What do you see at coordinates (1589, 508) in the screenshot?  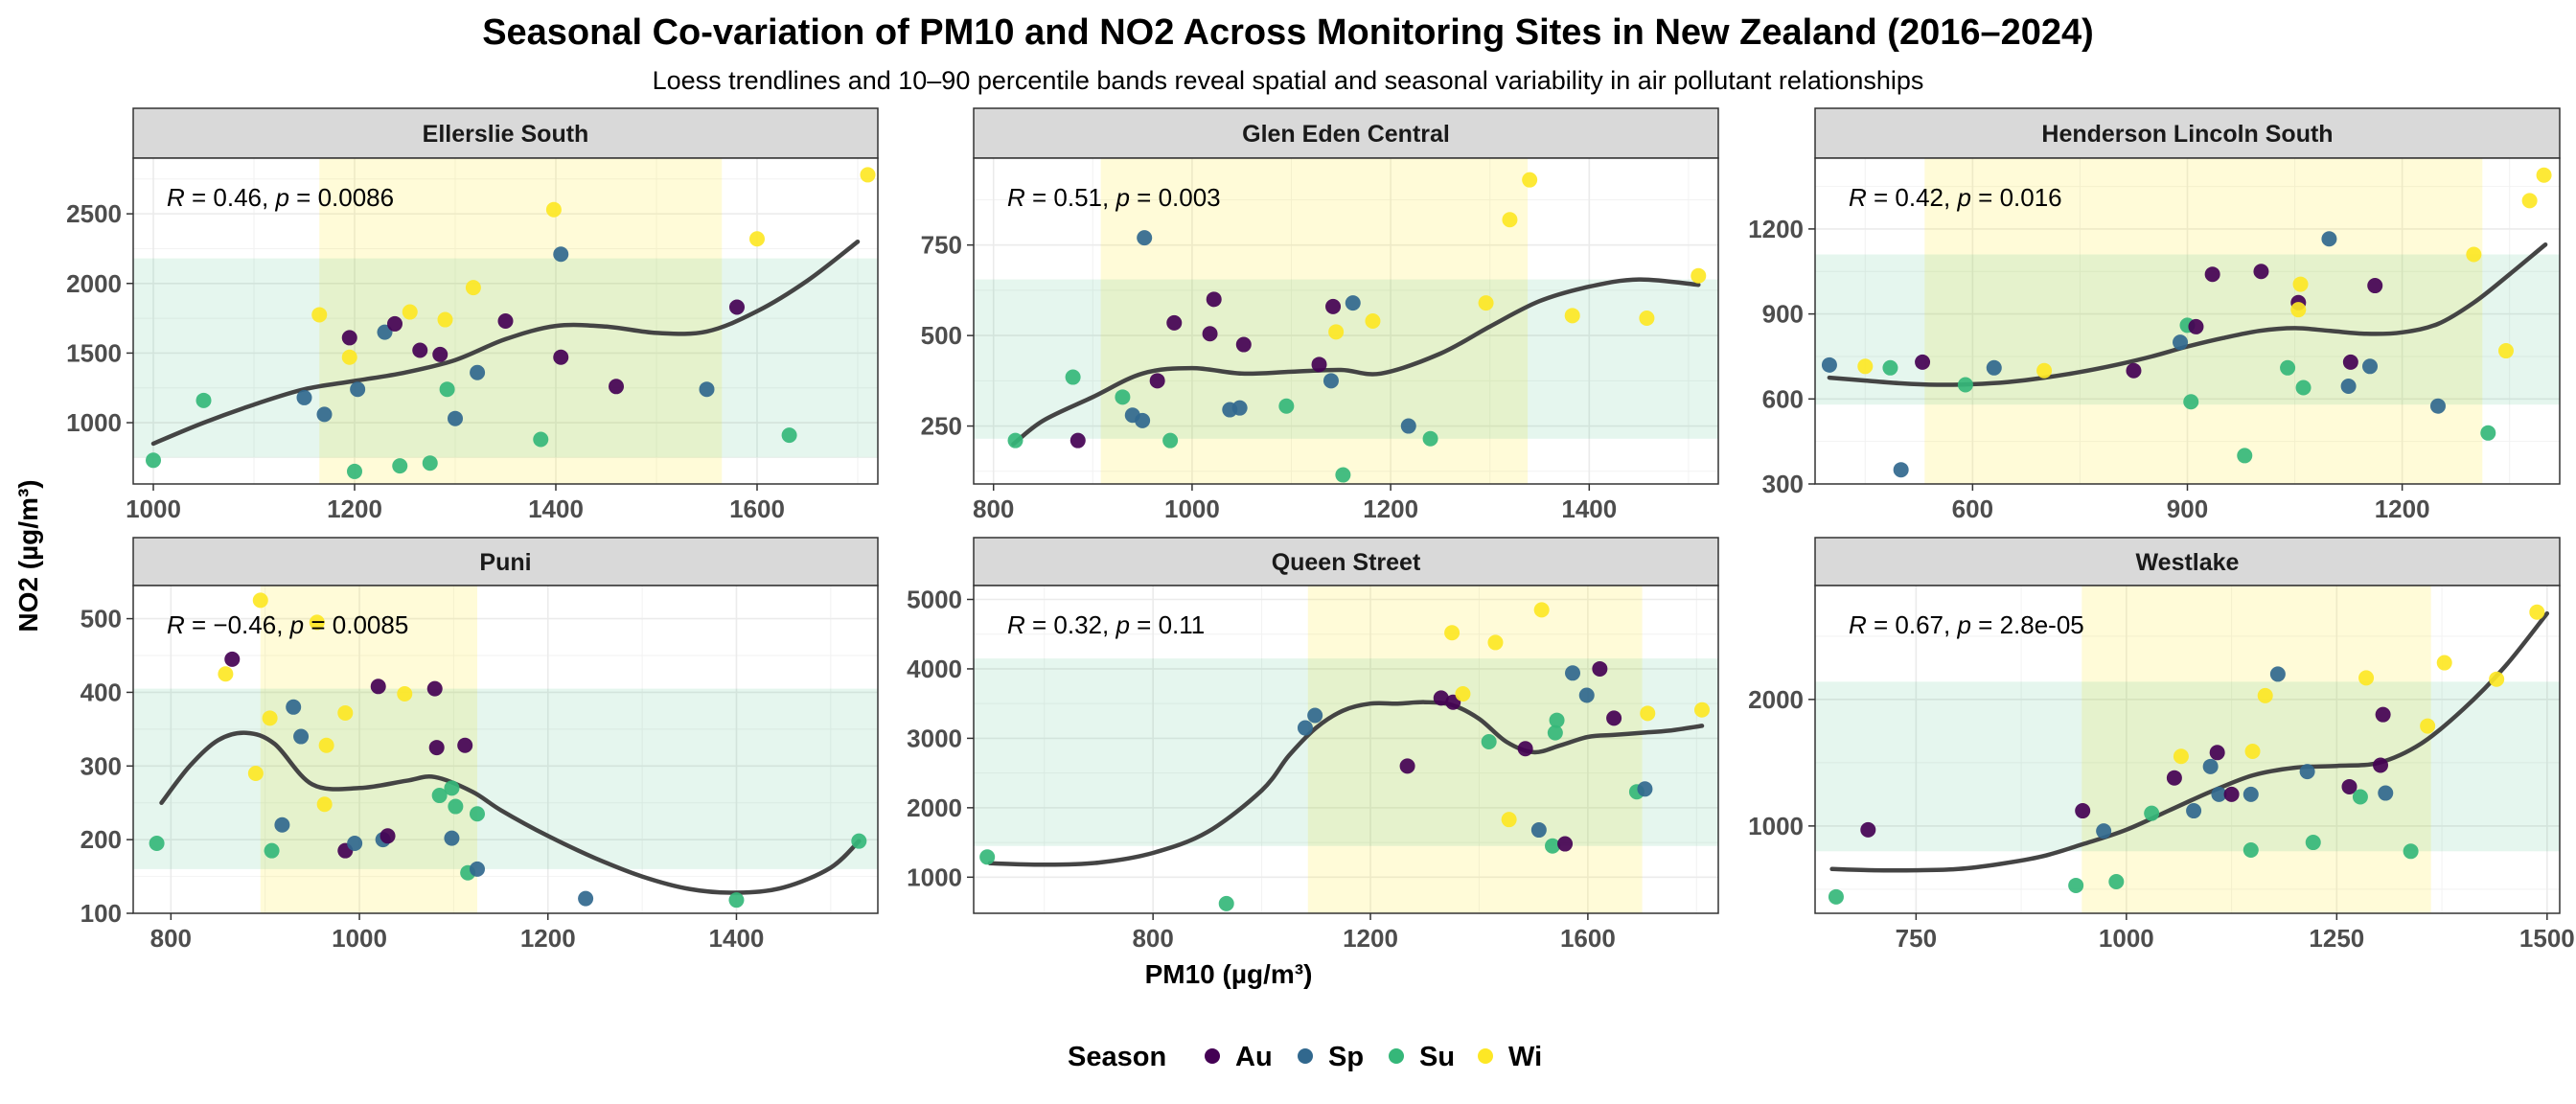 I see `x-tick-label: 1400` at bounding box center [1589, 508].